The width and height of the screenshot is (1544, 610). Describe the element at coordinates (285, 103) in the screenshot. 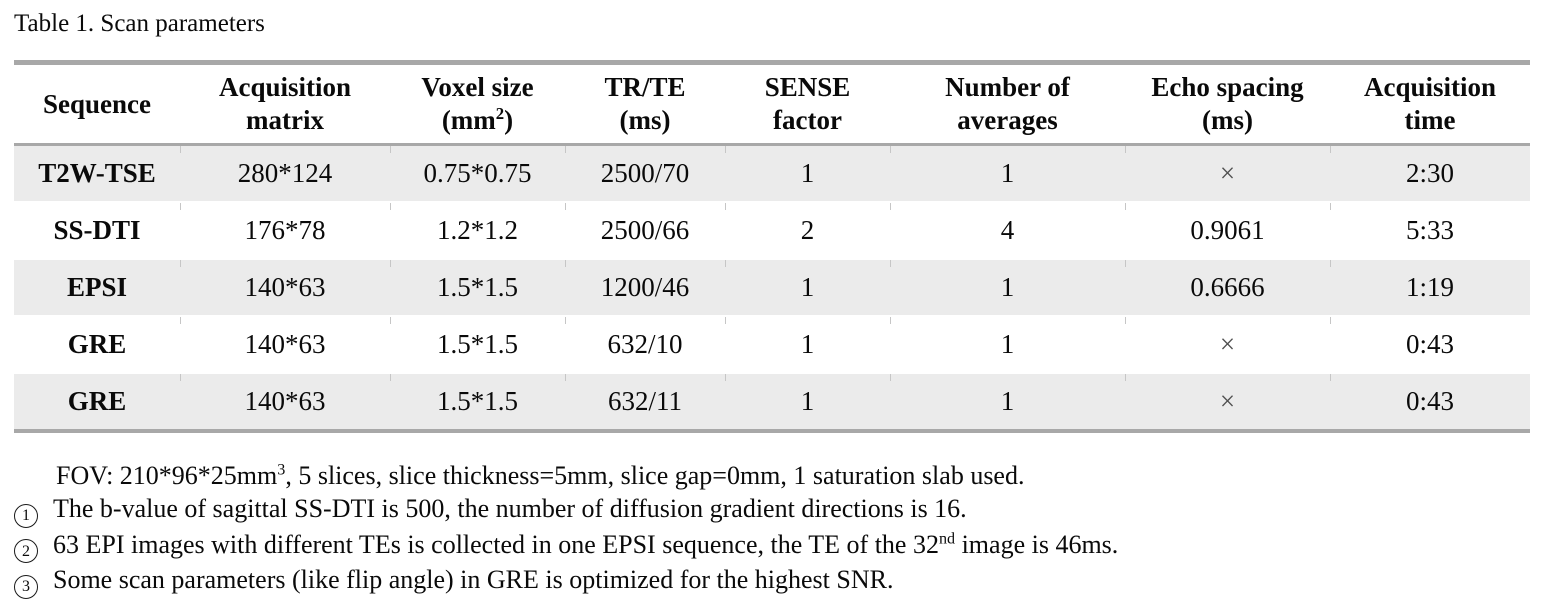

I see `col-header-acquisition-matrix: Acquisition matrix` at that location.